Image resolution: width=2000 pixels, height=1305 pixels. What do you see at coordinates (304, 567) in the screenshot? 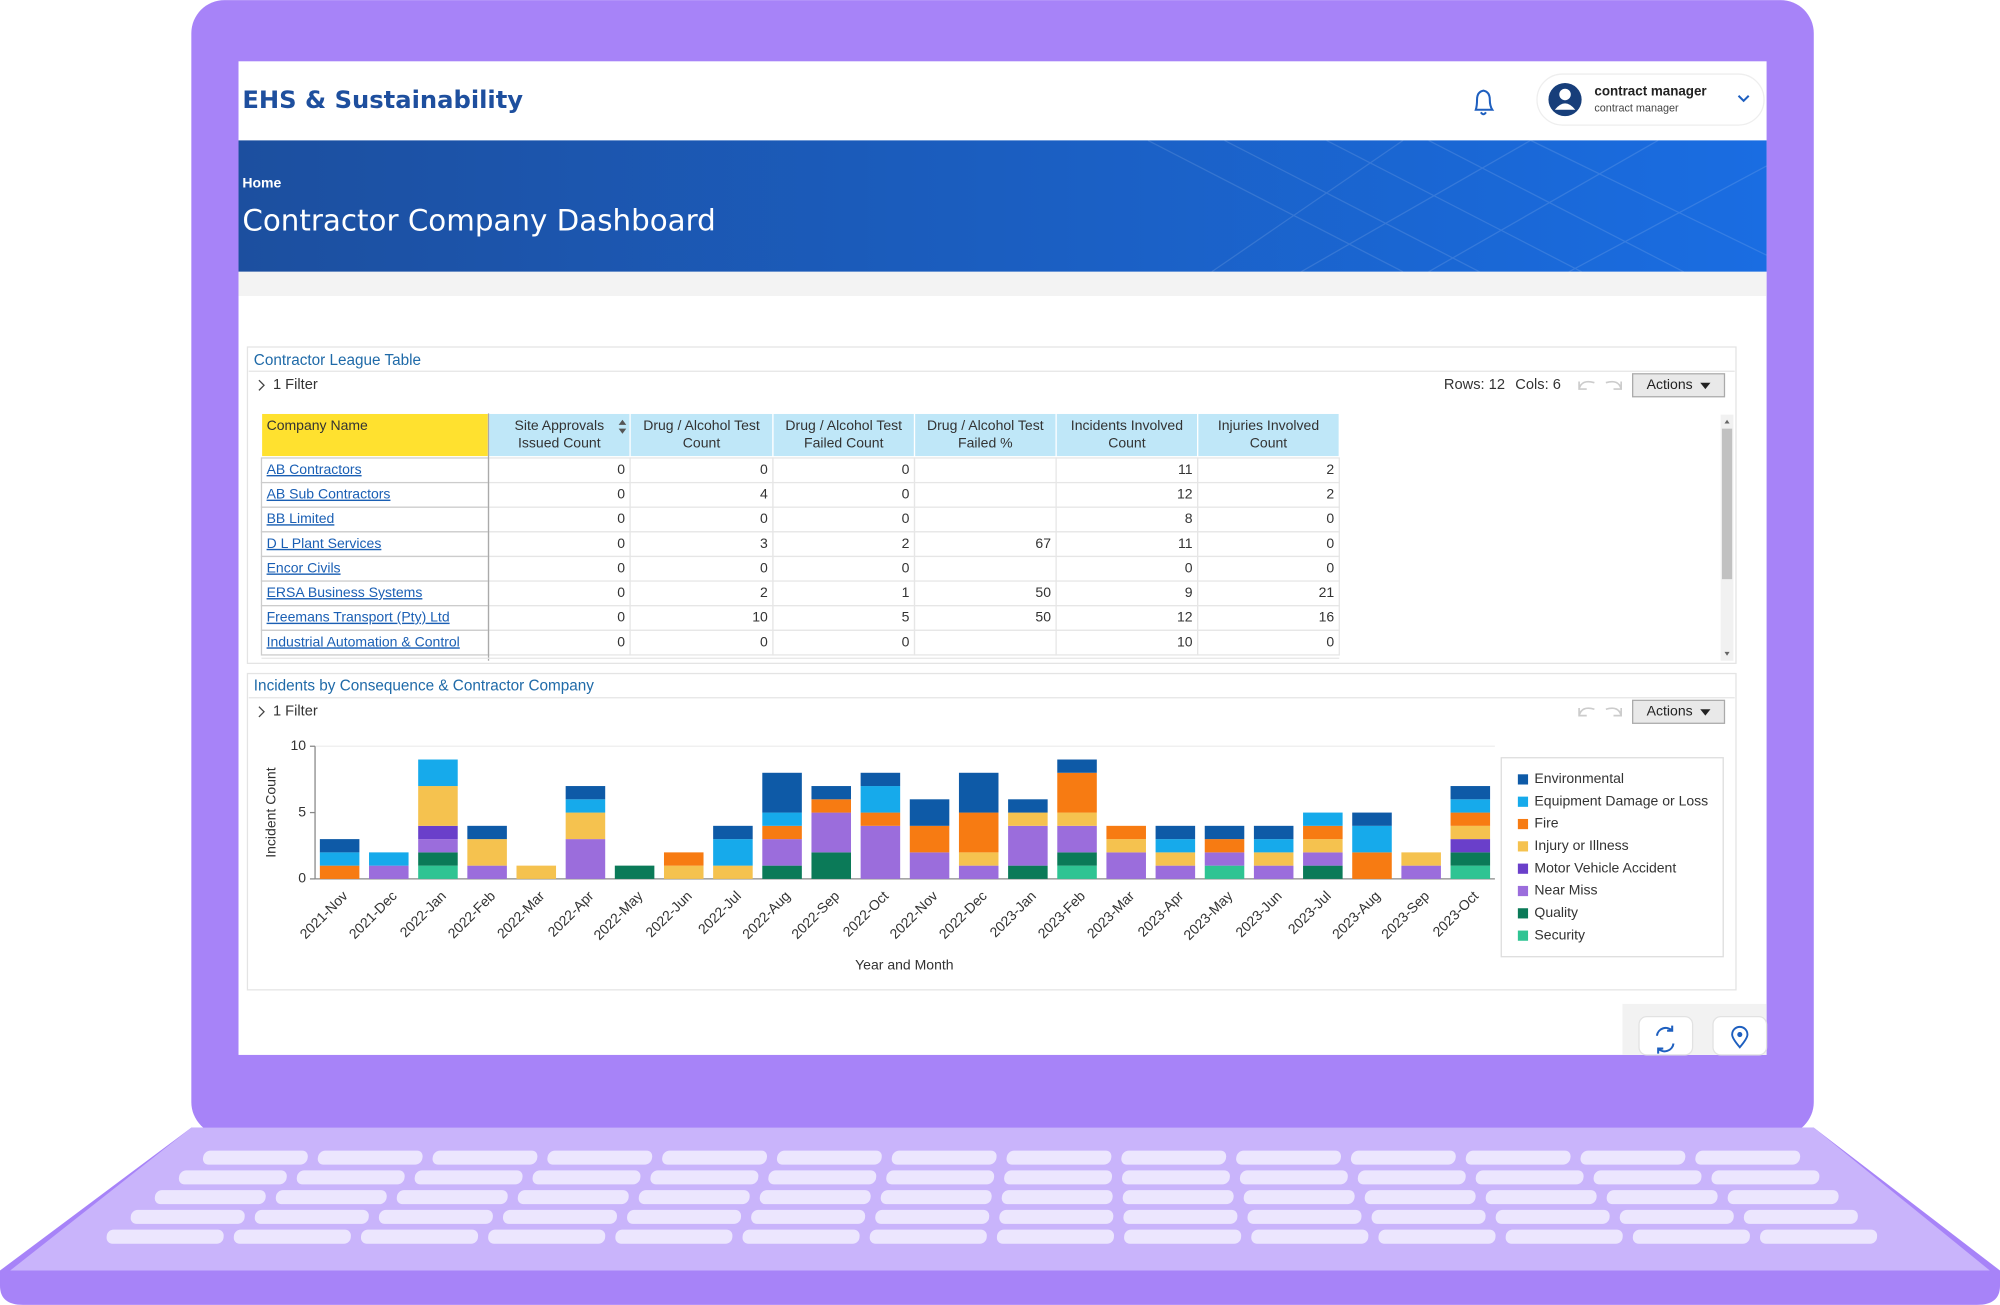
I see `company-link: Encor Civils` at bounding box center [304, 567].